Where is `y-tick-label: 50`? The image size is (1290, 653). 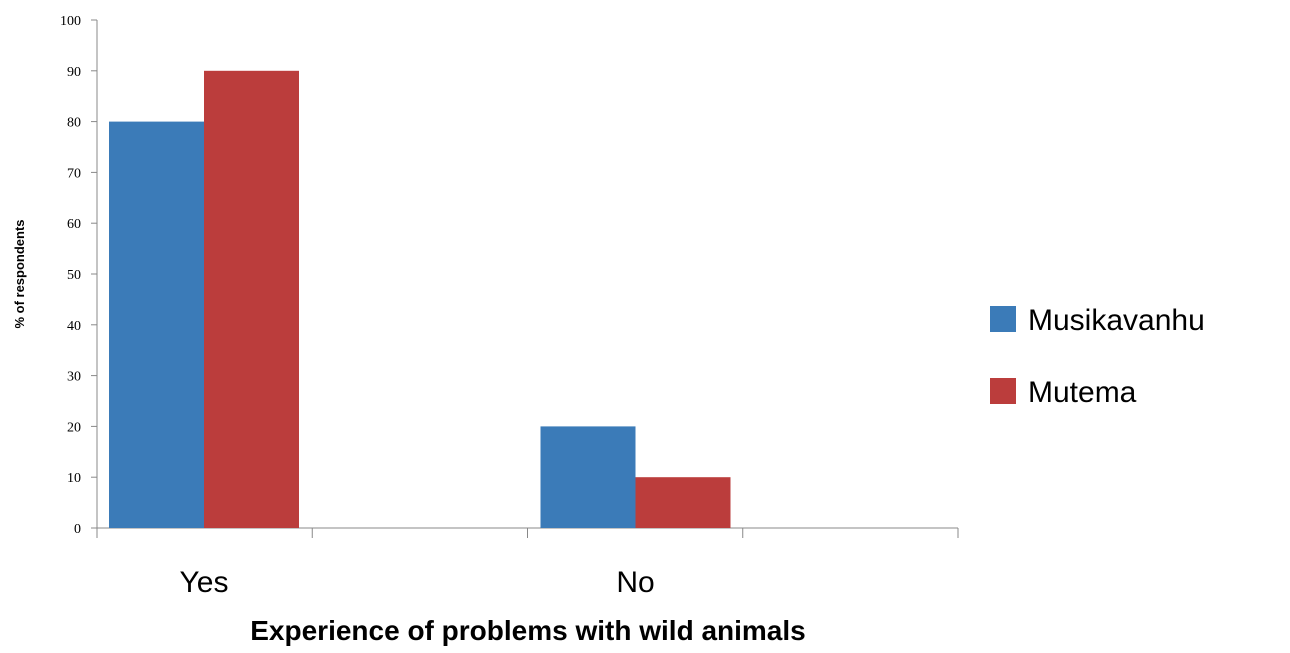 y-tick-label: 50 is located at coordinates (74, 275).